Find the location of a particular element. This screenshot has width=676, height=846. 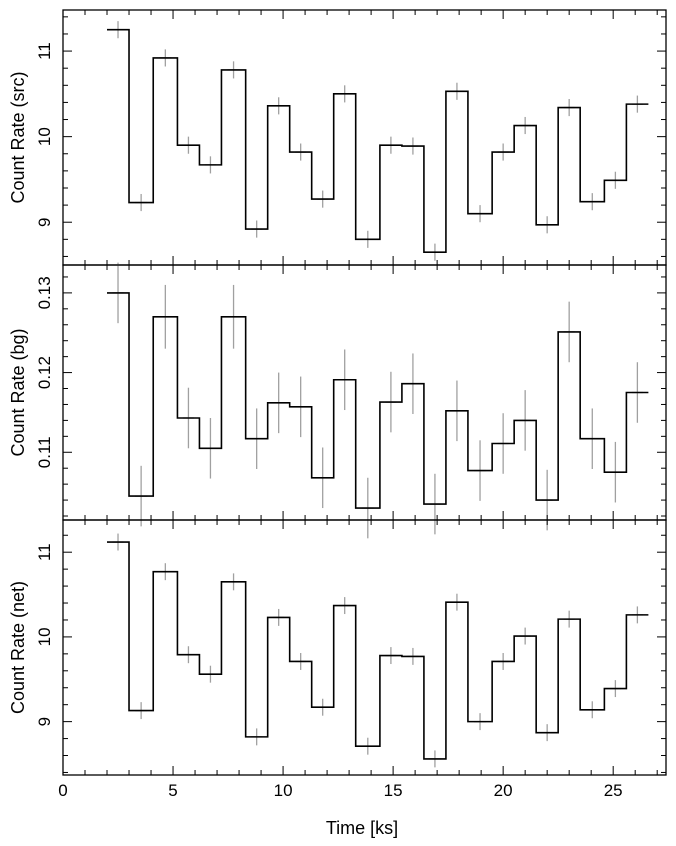

x-tick-label: 10 is located at coordinates (283, 790).